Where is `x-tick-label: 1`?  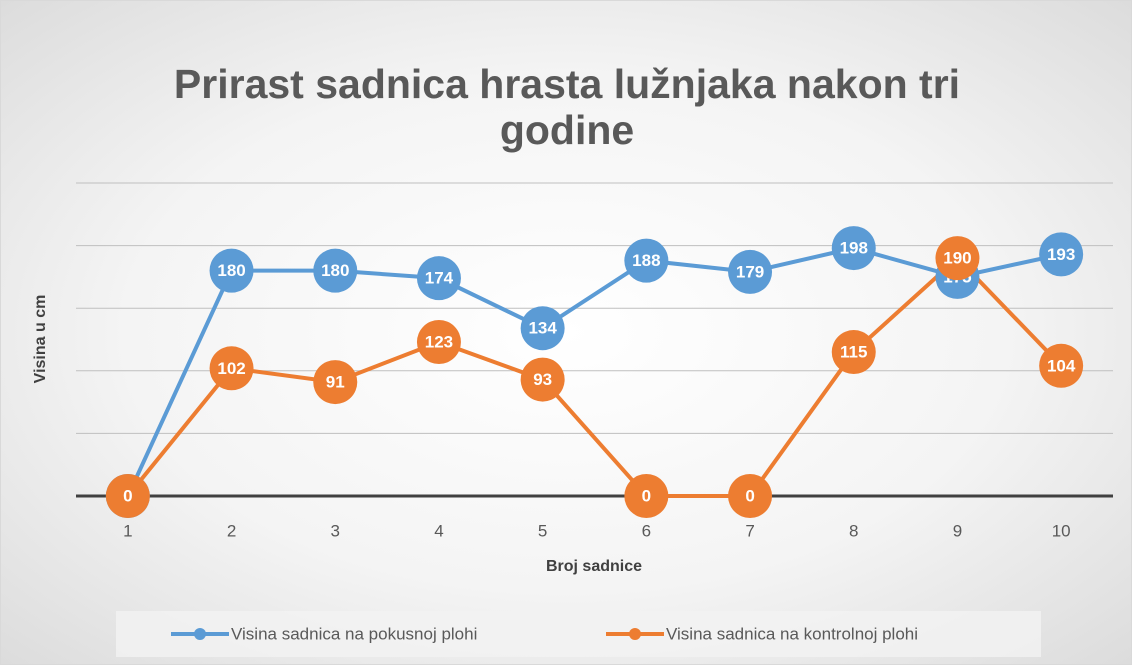 x-tick-label: 1 is located at coordinates (127, 530).